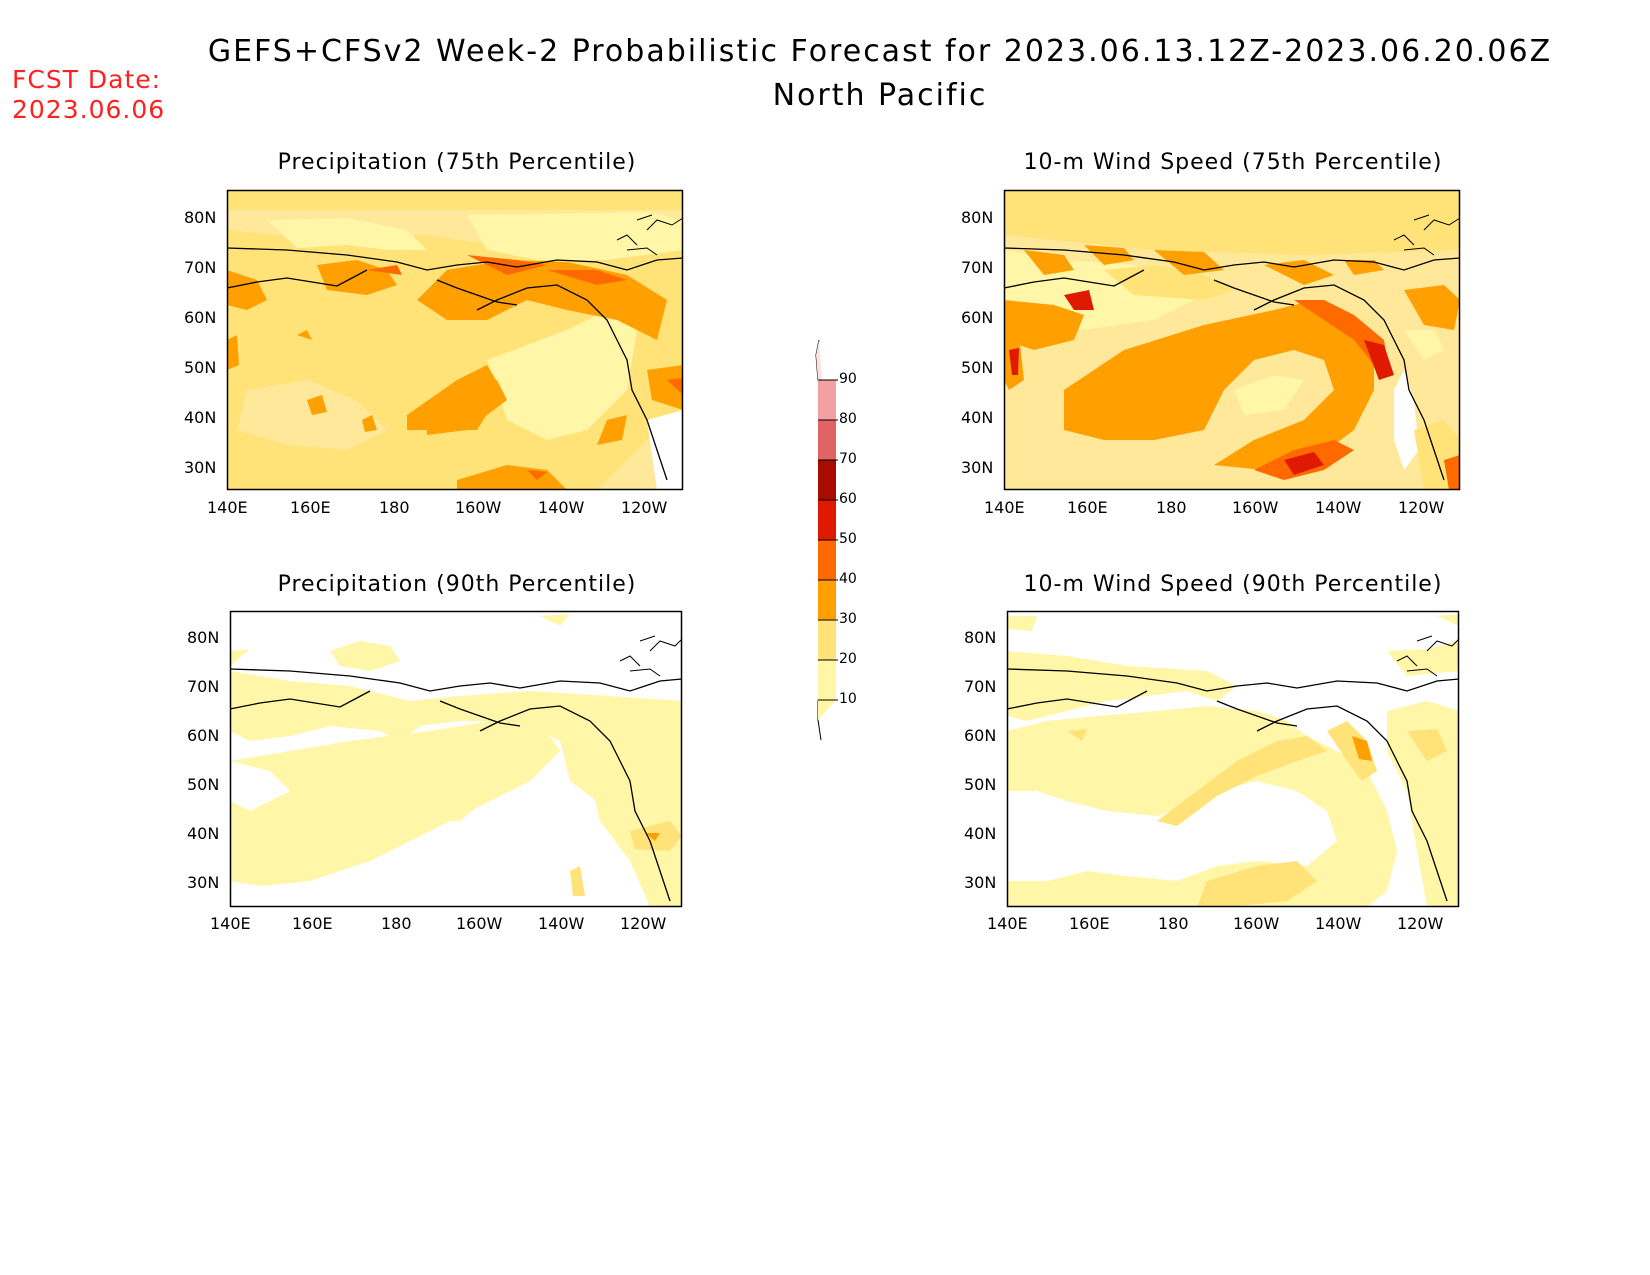 Image resolution: width=1650 pixels, height=1275 pixels. Describe the element at coordinates (87, 79) in the screenshot. I see `fcst-date-label: FCST Date:` at that location.